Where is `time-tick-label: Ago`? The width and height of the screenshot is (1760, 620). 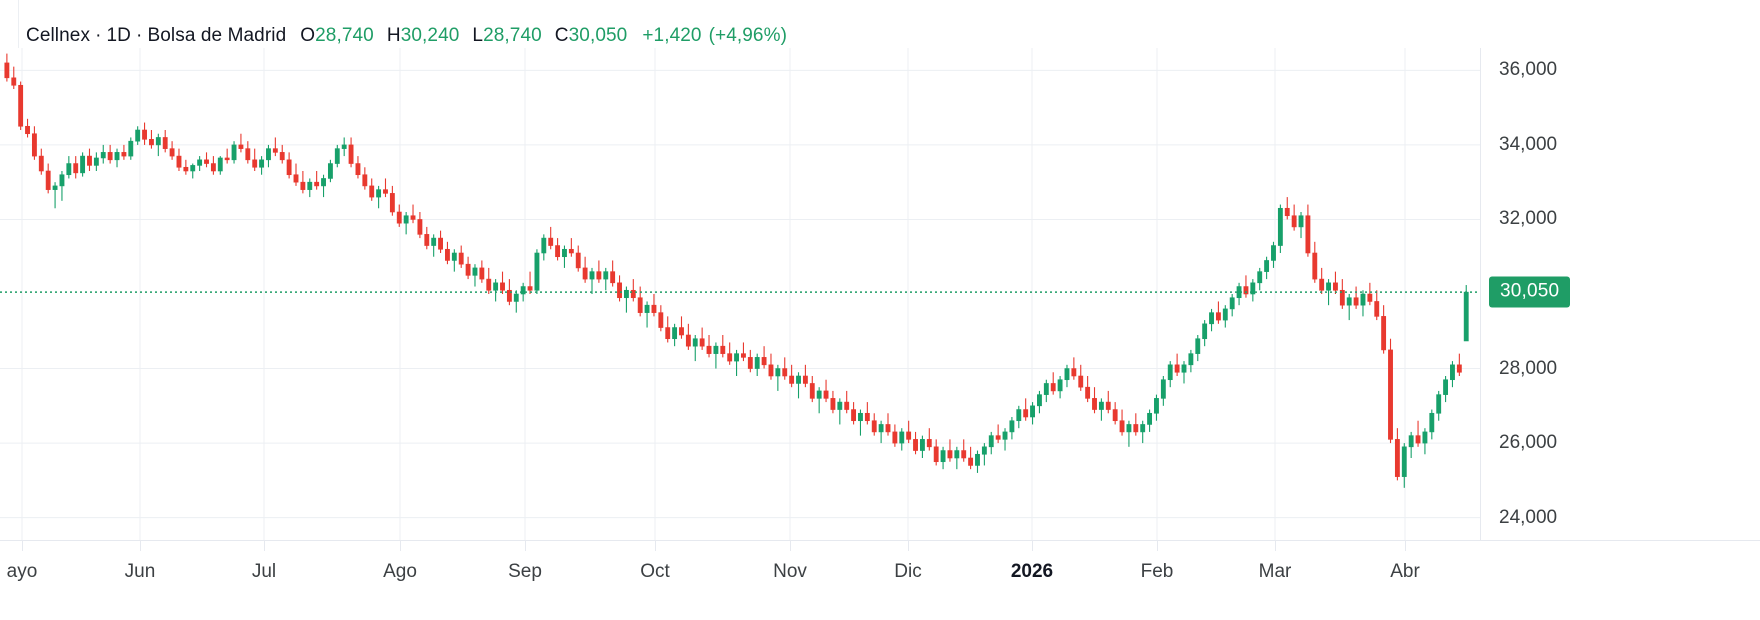
time-tick-label: Ago is located at coordinates (400, 571).